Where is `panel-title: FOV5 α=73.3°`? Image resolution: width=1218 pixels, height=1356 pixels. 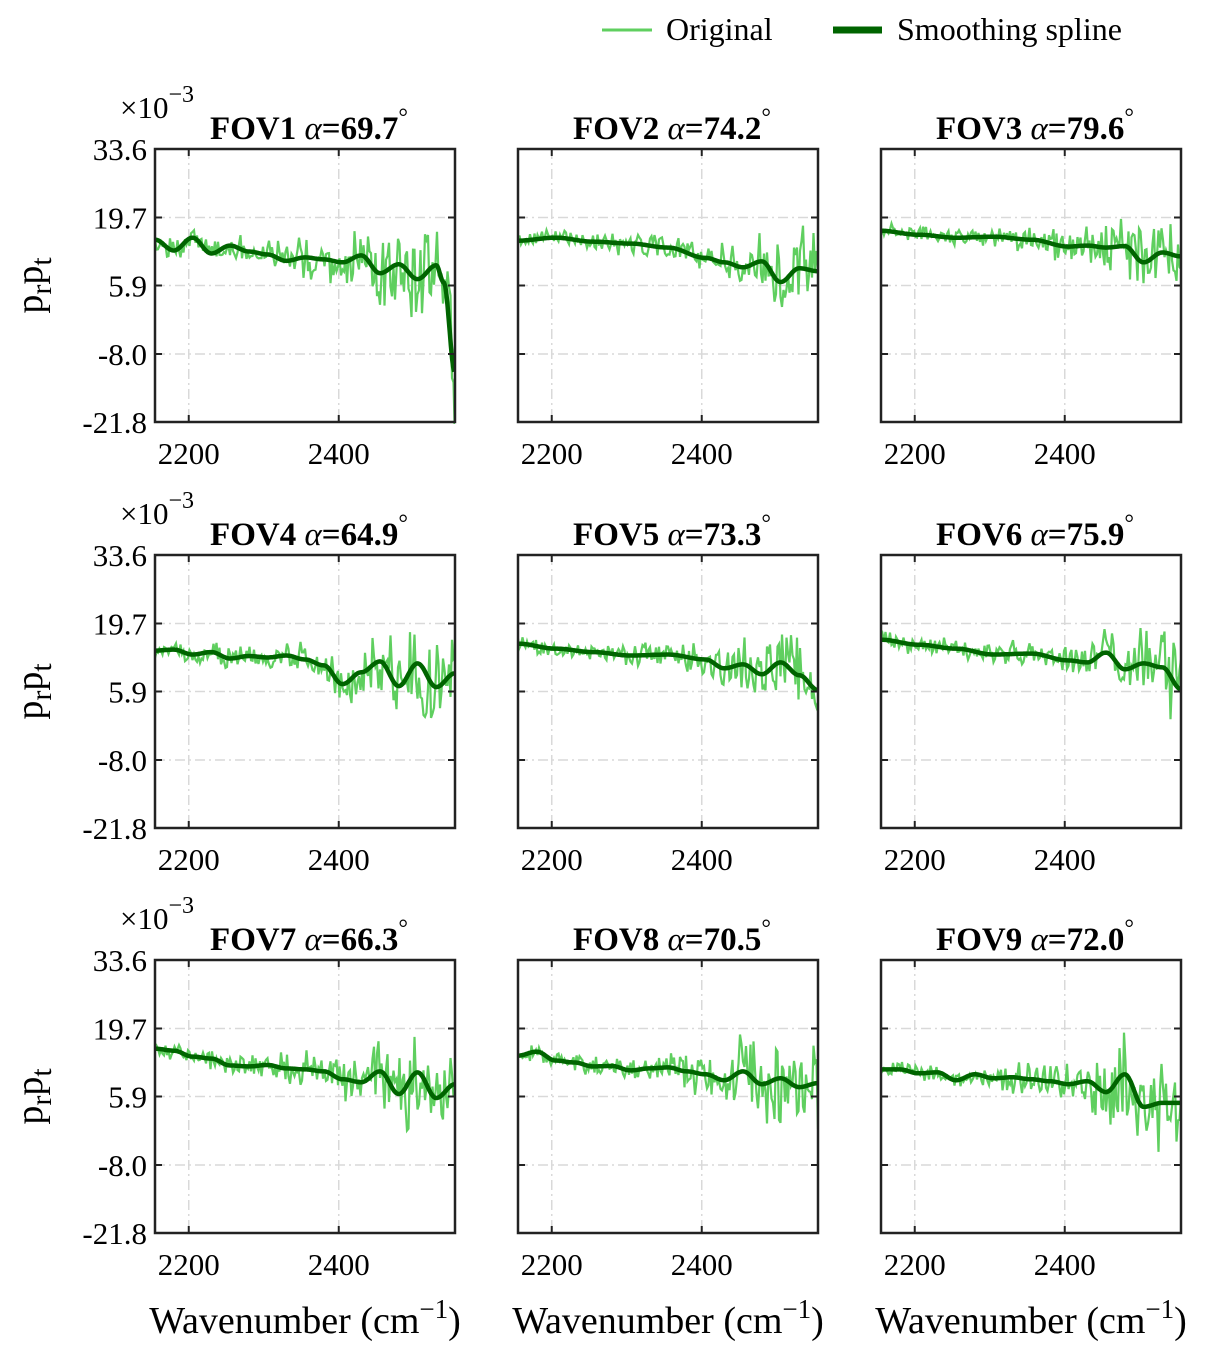 panel-title: FOV5 α=73.3° is located at coordinates (672, 532).